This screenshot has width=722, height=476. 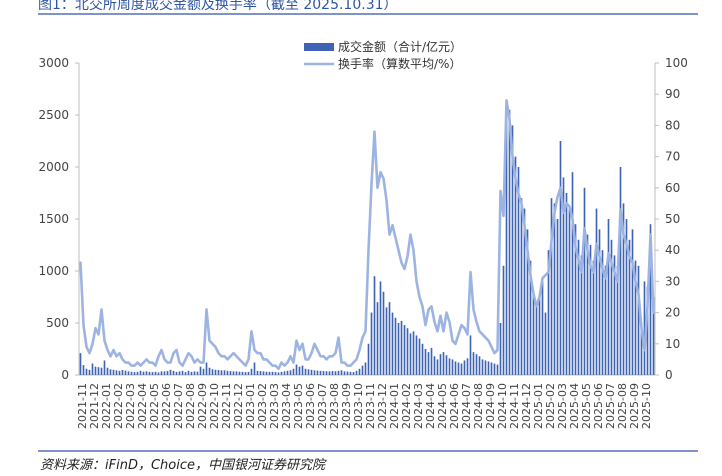 What do you see at coordinates (53, 271) in the screenshot?
I see `left-tick-label: 1000` at bounding box center [53, 271].